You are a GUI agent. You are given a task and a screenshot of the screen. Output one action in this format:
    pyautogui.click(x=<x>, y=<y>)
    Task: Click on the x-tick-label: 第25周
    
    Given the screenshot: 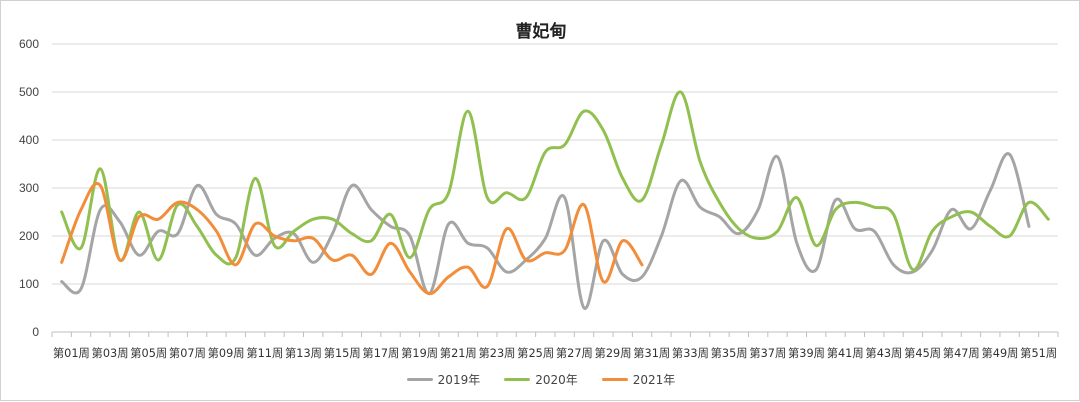 What is the action you would take?
    pyautogui.click(x=535, y=353)
    